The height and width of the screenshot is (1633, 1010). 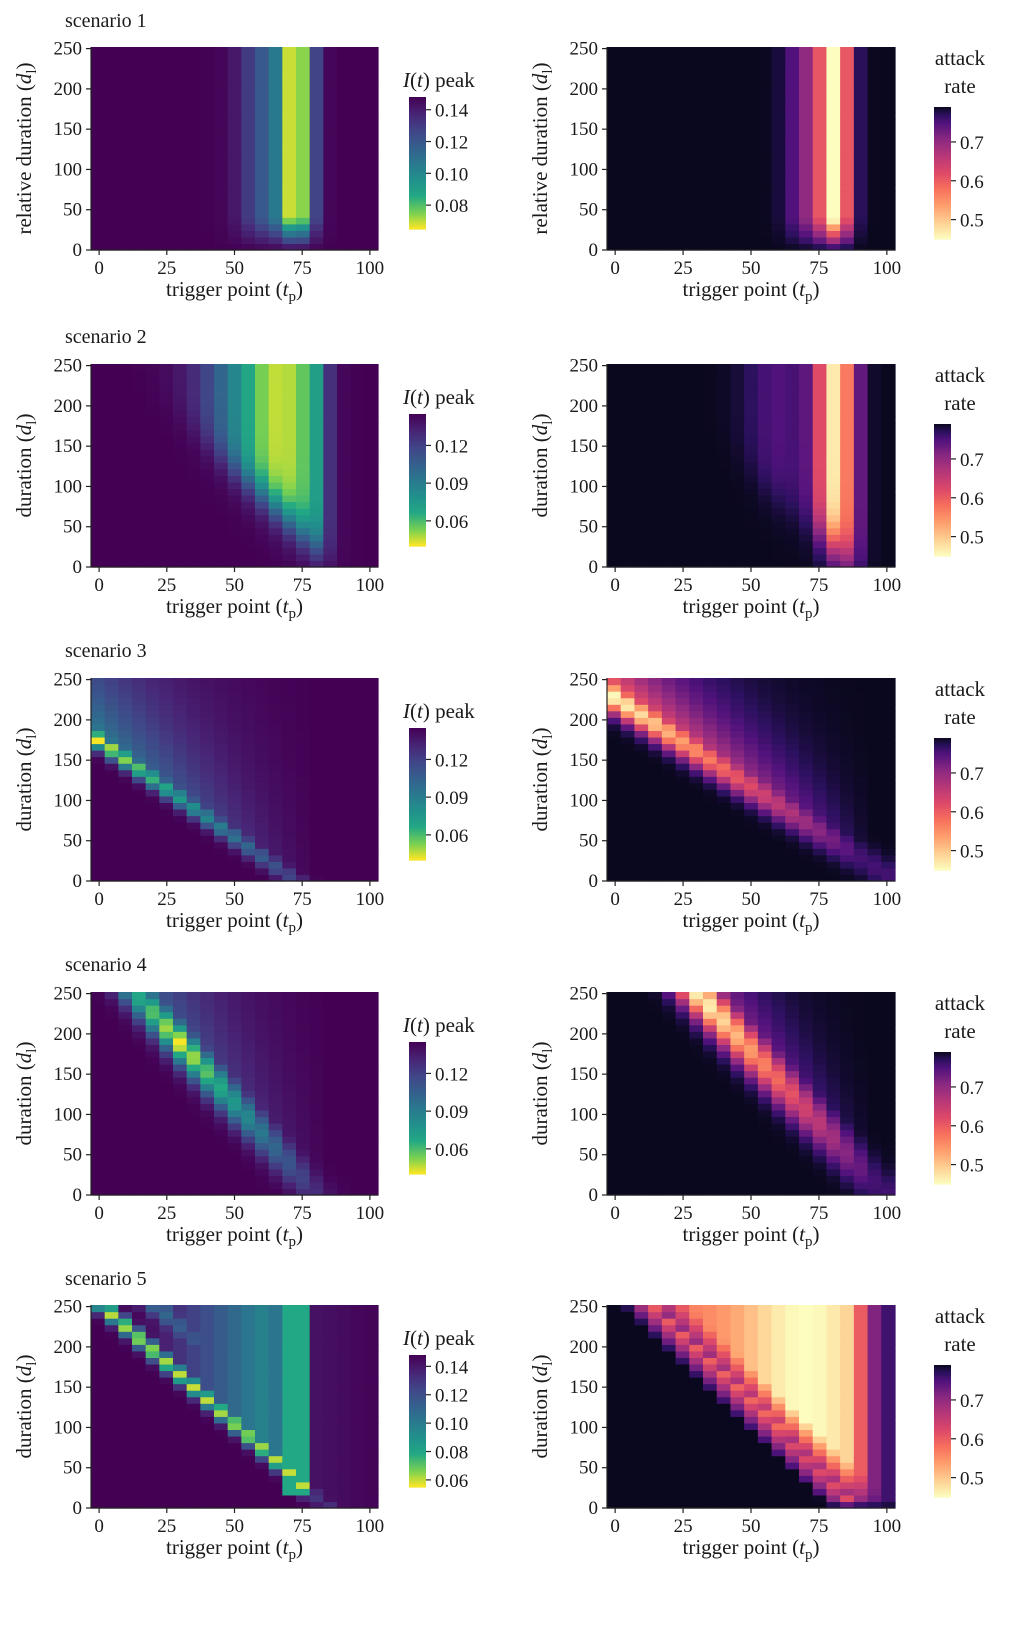 What do you see at coordinates (451, 798) in the screenshot?
I see `colorbar-tick-label: 0.09` at bounding box center [451, 798].